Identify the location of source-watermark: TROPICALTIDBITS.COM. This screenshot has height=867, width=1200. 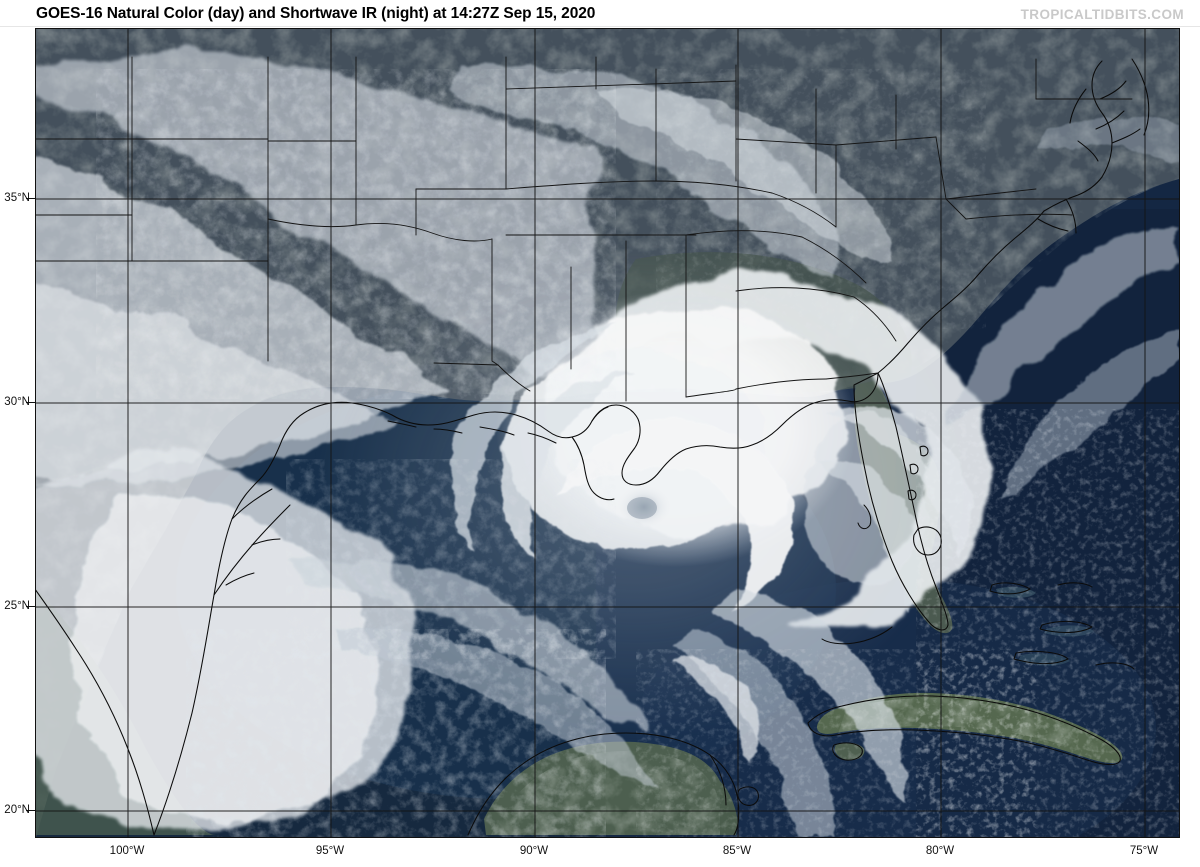
(1102, 14).